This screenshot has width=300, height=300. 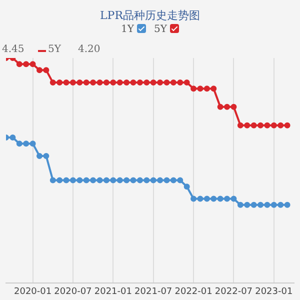 What do you see at coordinates (54, 49) in the screenshot?
I see `text: 5Y` at bounding box center [54, 49].